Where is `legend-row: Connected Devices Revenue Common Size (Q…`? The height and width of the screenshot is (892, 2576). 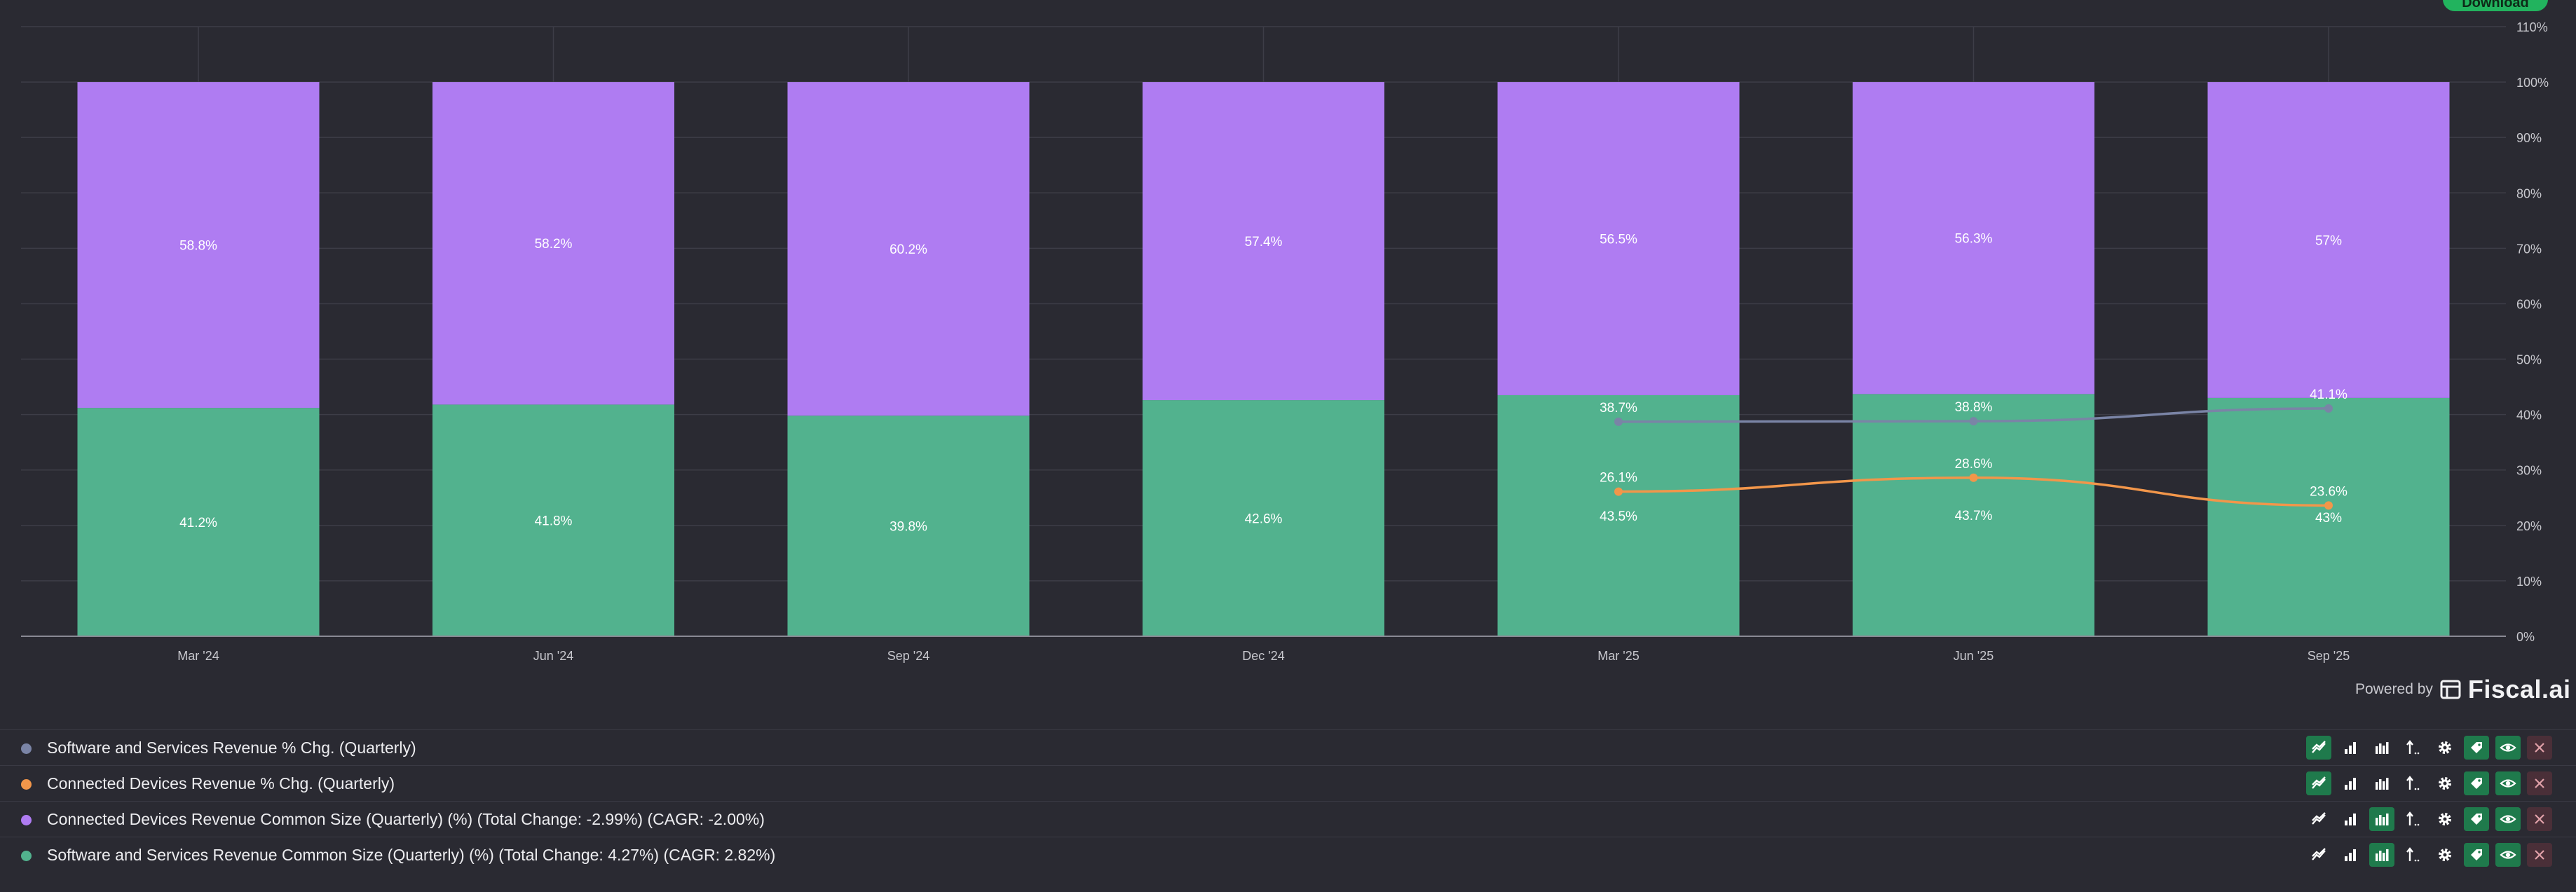
legend-row: Connected Devices Revenue Common Size (Q… is located at coordinates (1288, 819).